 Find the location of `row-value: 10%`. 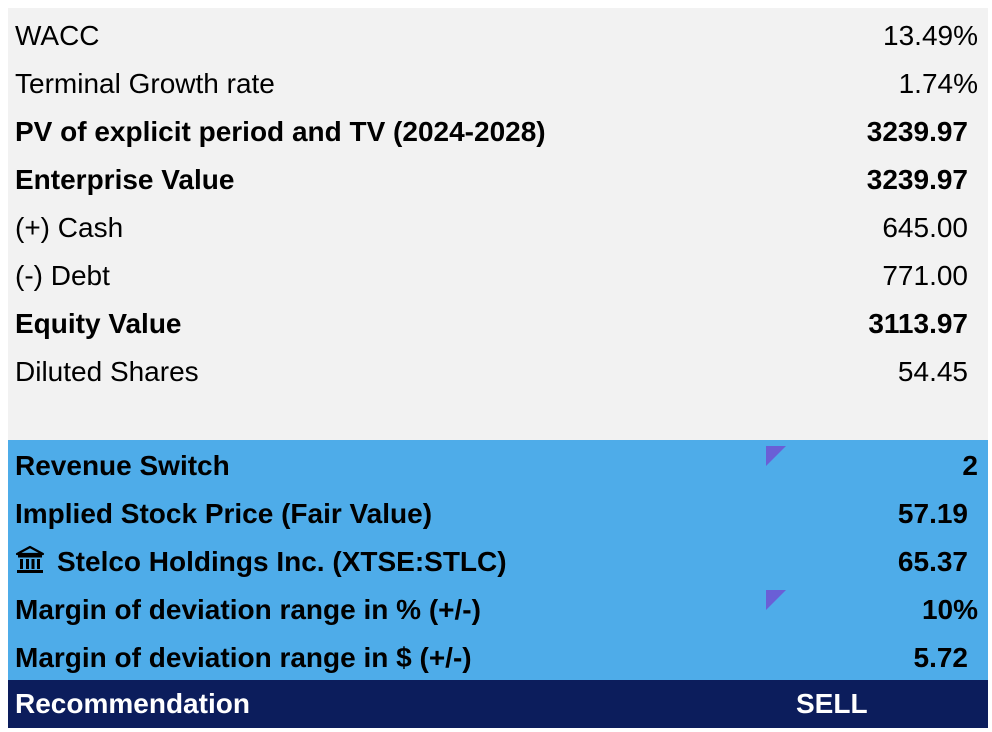

row-value: 10% is located at coordinates (949, 609).